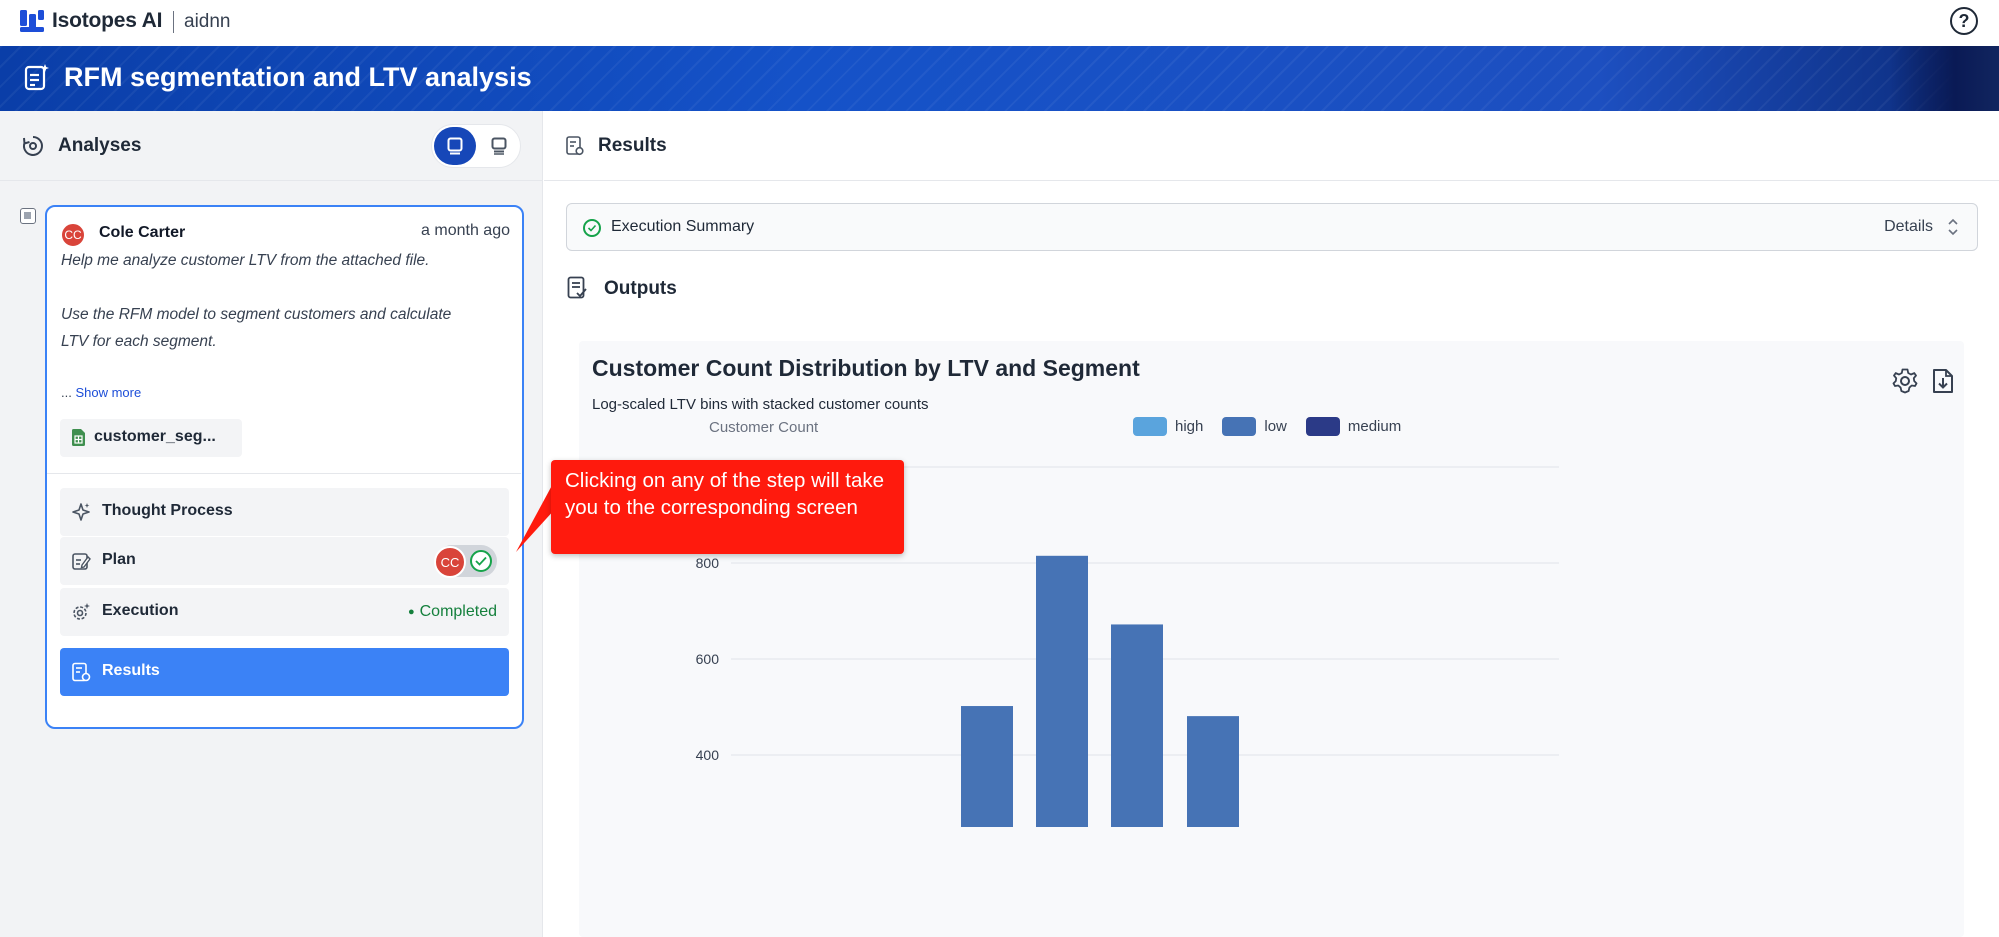  Describe the element at coordinates (1168, 426) in the screenshot. I see `legend-item-high: high` at that location.